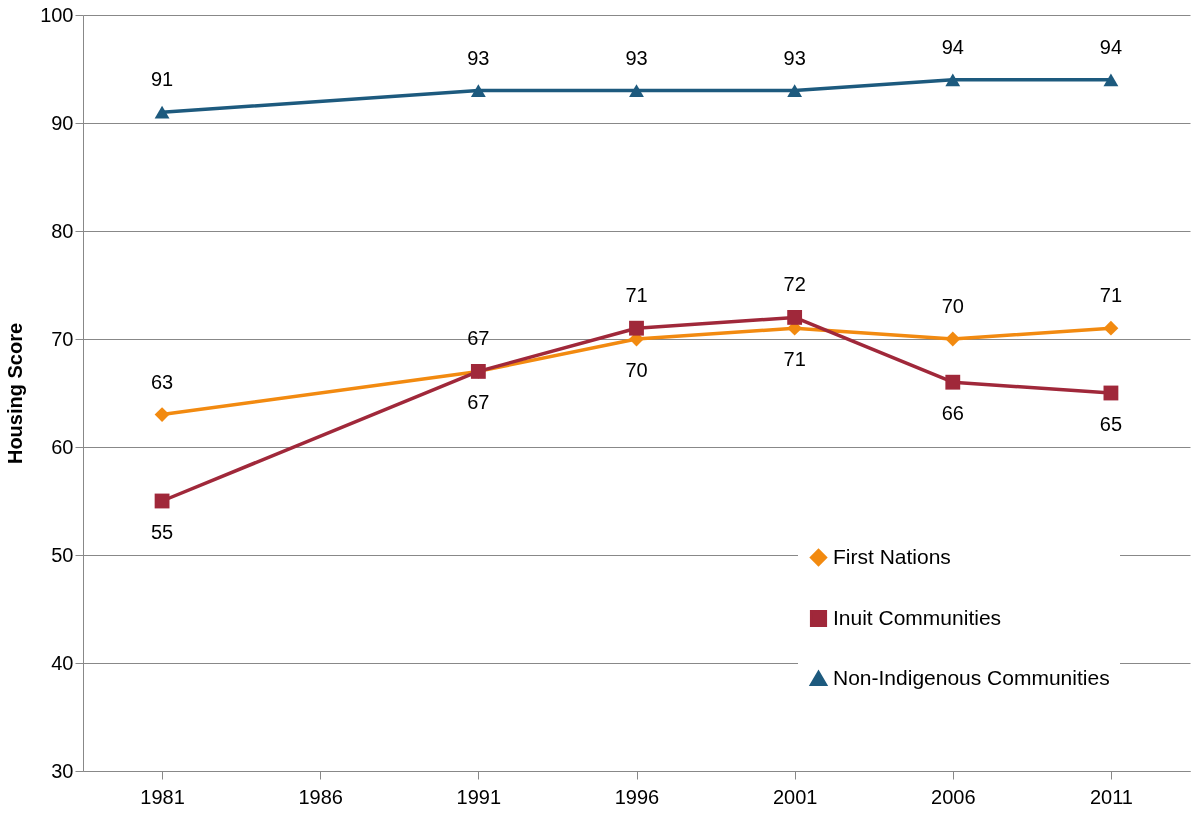  What do you see at coordinates (795, 796) in the screenshot?
I see `x-tick-label: 2001` at bounding box center [795, 796].